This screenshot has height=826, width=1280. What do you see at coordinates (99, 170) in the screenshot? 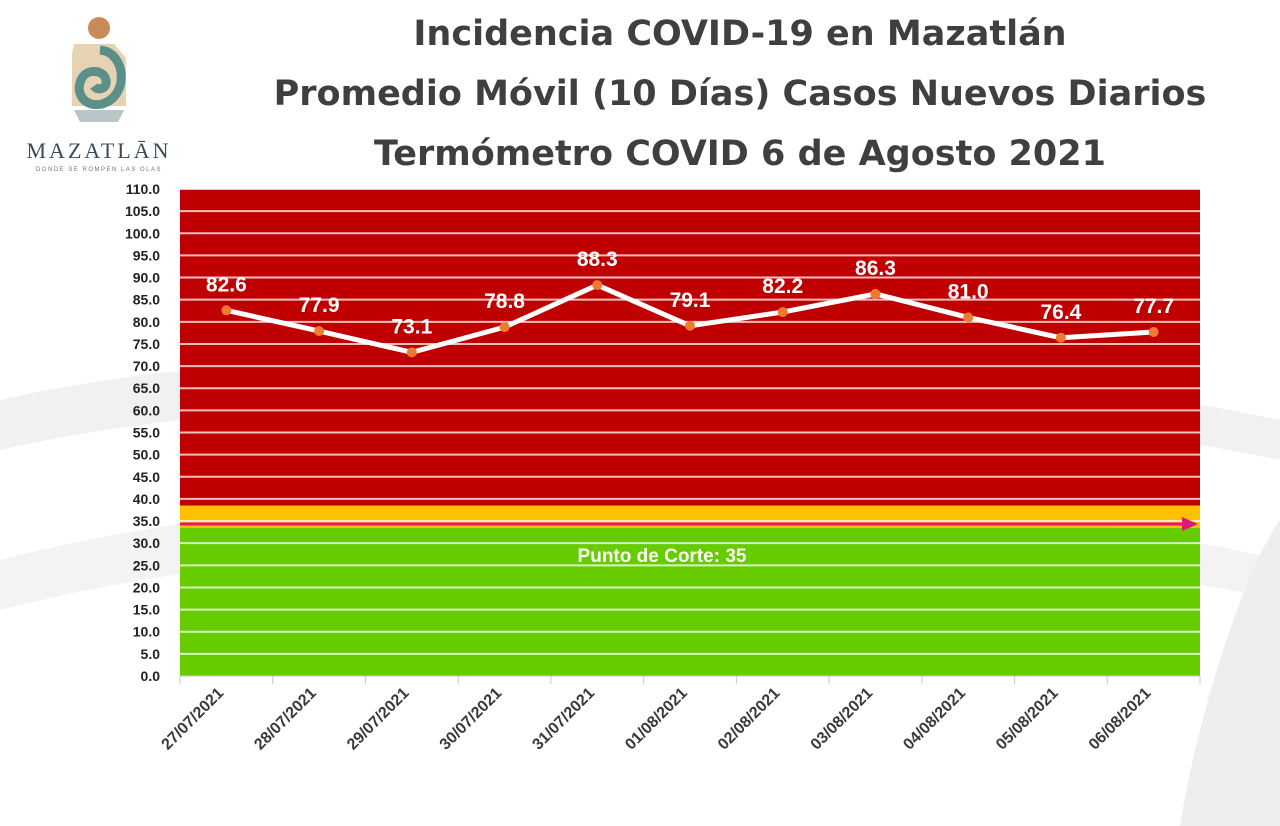
I see `logo-tagline: DONDE SE ROMPEN LAS OLAS` at bounding box center [99, 170].